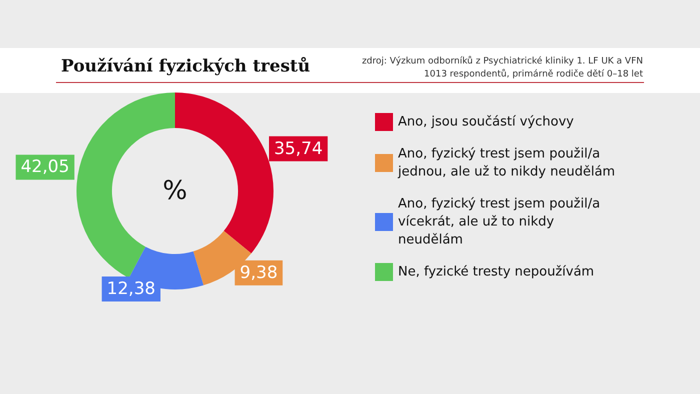 This screenshot has height=394, width=700. Describe the element at coordinates (259, 272) in the screenshot. I see `data-label: 9,38` at that location.